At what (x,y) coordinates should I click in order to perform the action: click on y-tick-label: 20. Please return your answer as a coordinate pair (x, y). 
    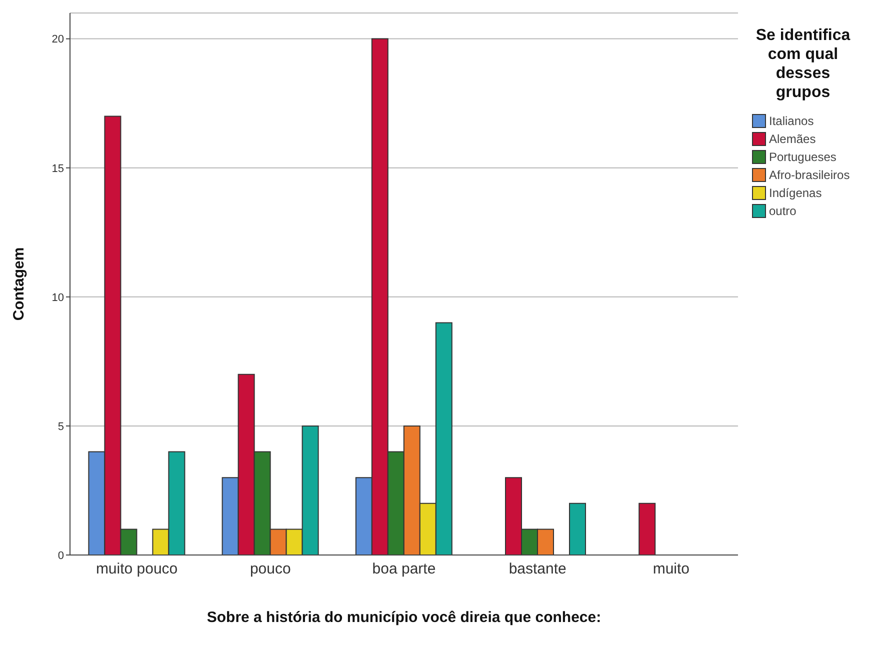
    Looking at the image, I should click on (58, 40).